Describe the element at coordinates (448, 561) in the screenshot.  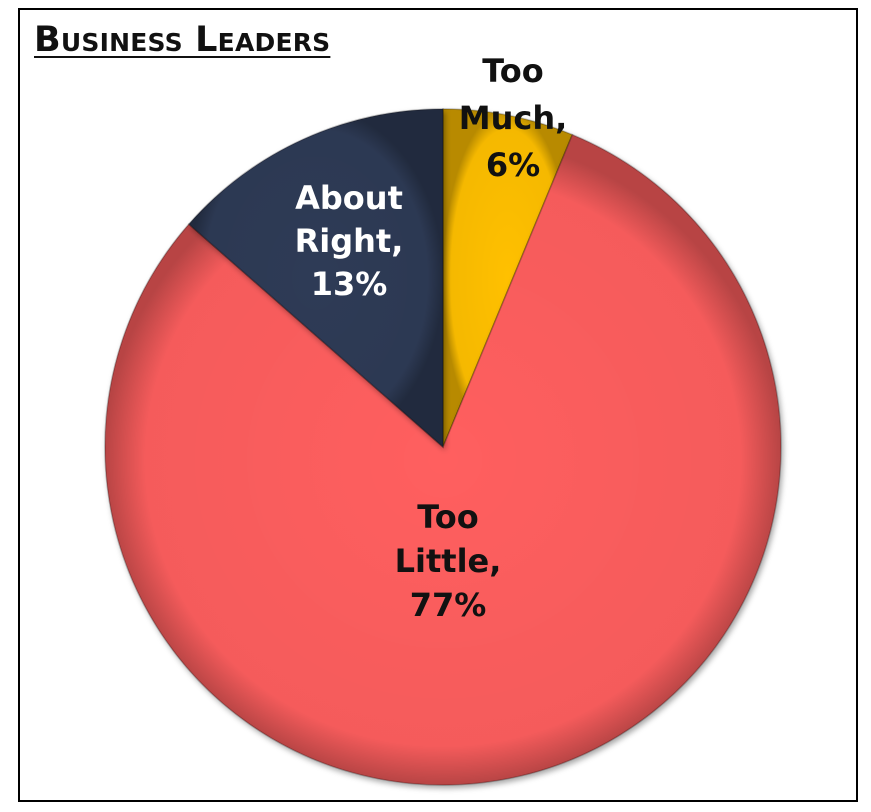
I see `data-label-too-little: Too Little, 77%` at that location.